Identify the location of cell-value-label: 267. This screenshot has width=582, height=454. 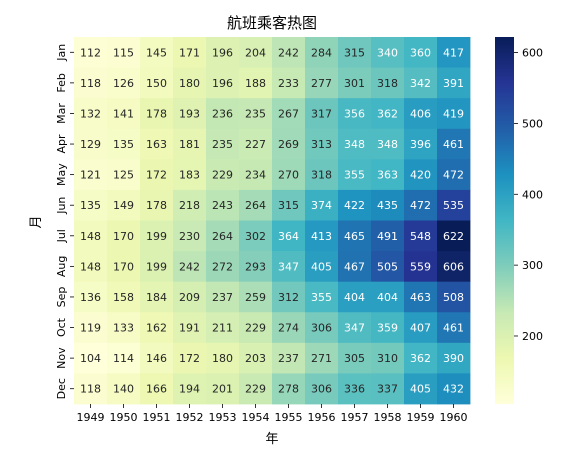
(288, 113).